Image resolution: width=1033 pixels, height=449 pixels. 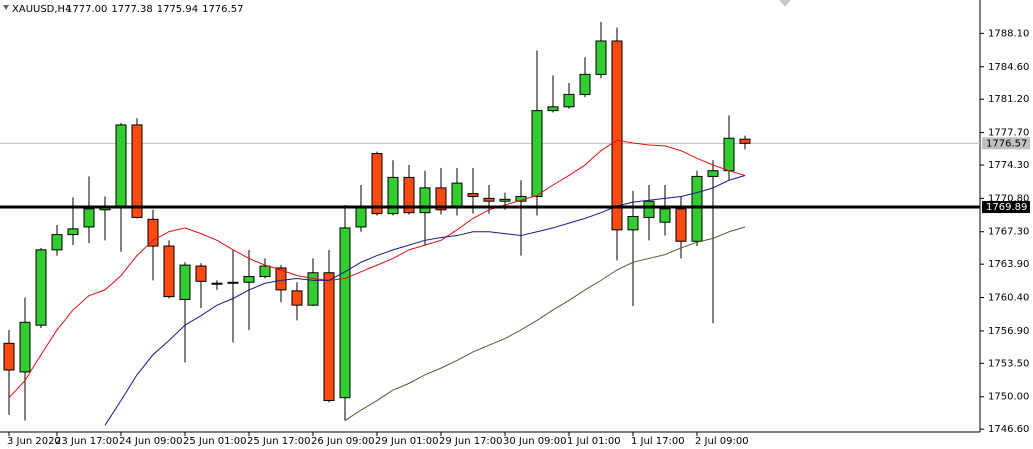 What do you see at coordinates (86, 9) in the screenshot?
I see `header-value: 1777.00` at bounding box center [86, 9].